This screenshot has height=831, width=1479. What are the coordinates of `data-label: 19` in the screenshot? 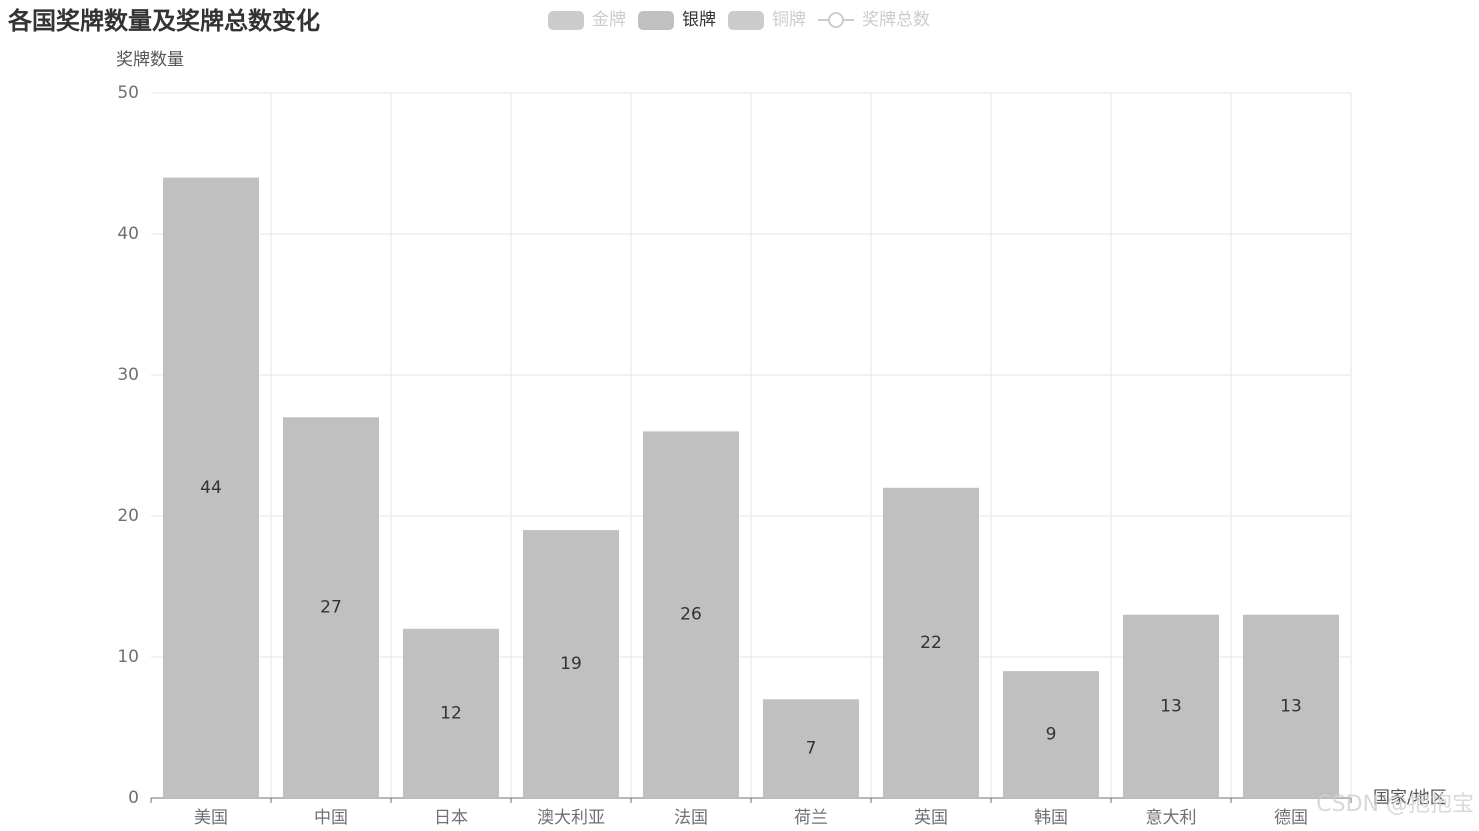 It's located at (571, 664).